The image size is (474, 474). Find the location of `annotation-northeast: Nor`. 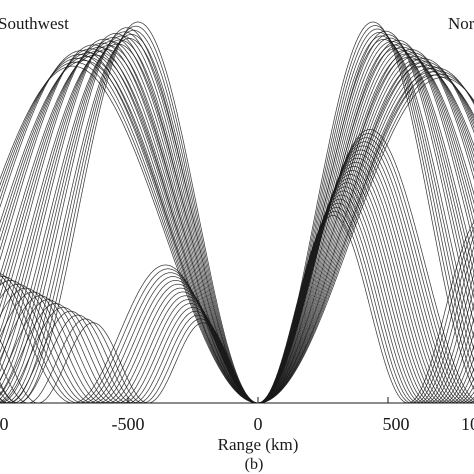

annotation-northeast: Nor is located at coordinates (461, 23).